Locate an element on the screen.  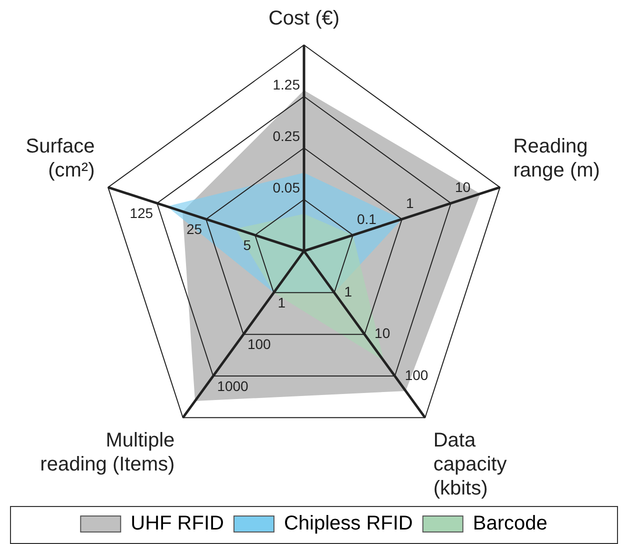
text: 1.25 is located at coordinates (286, 84).